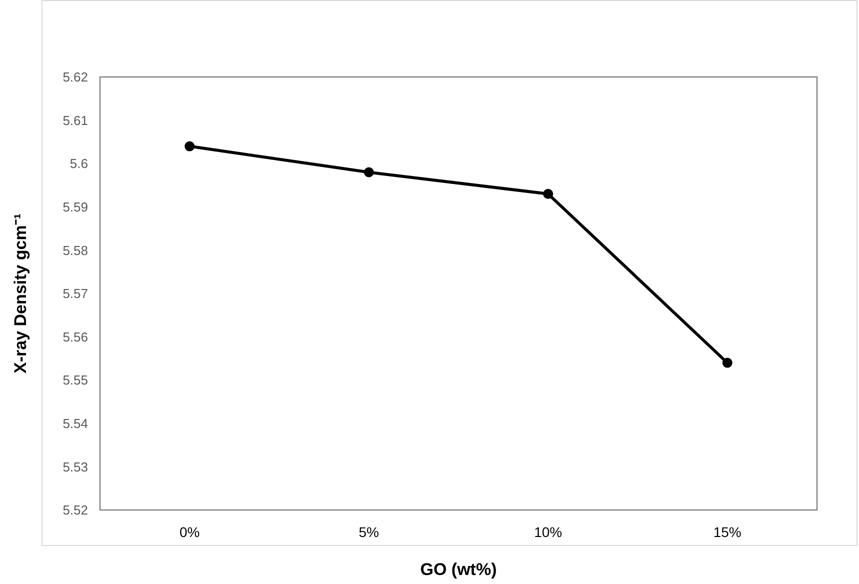 The height and width of the screenshot is (584, 859). What do you see at coordinates (727, 532) in the screenshot?
I see `x-tick-label: 15%` at bounding box center [727, 532].